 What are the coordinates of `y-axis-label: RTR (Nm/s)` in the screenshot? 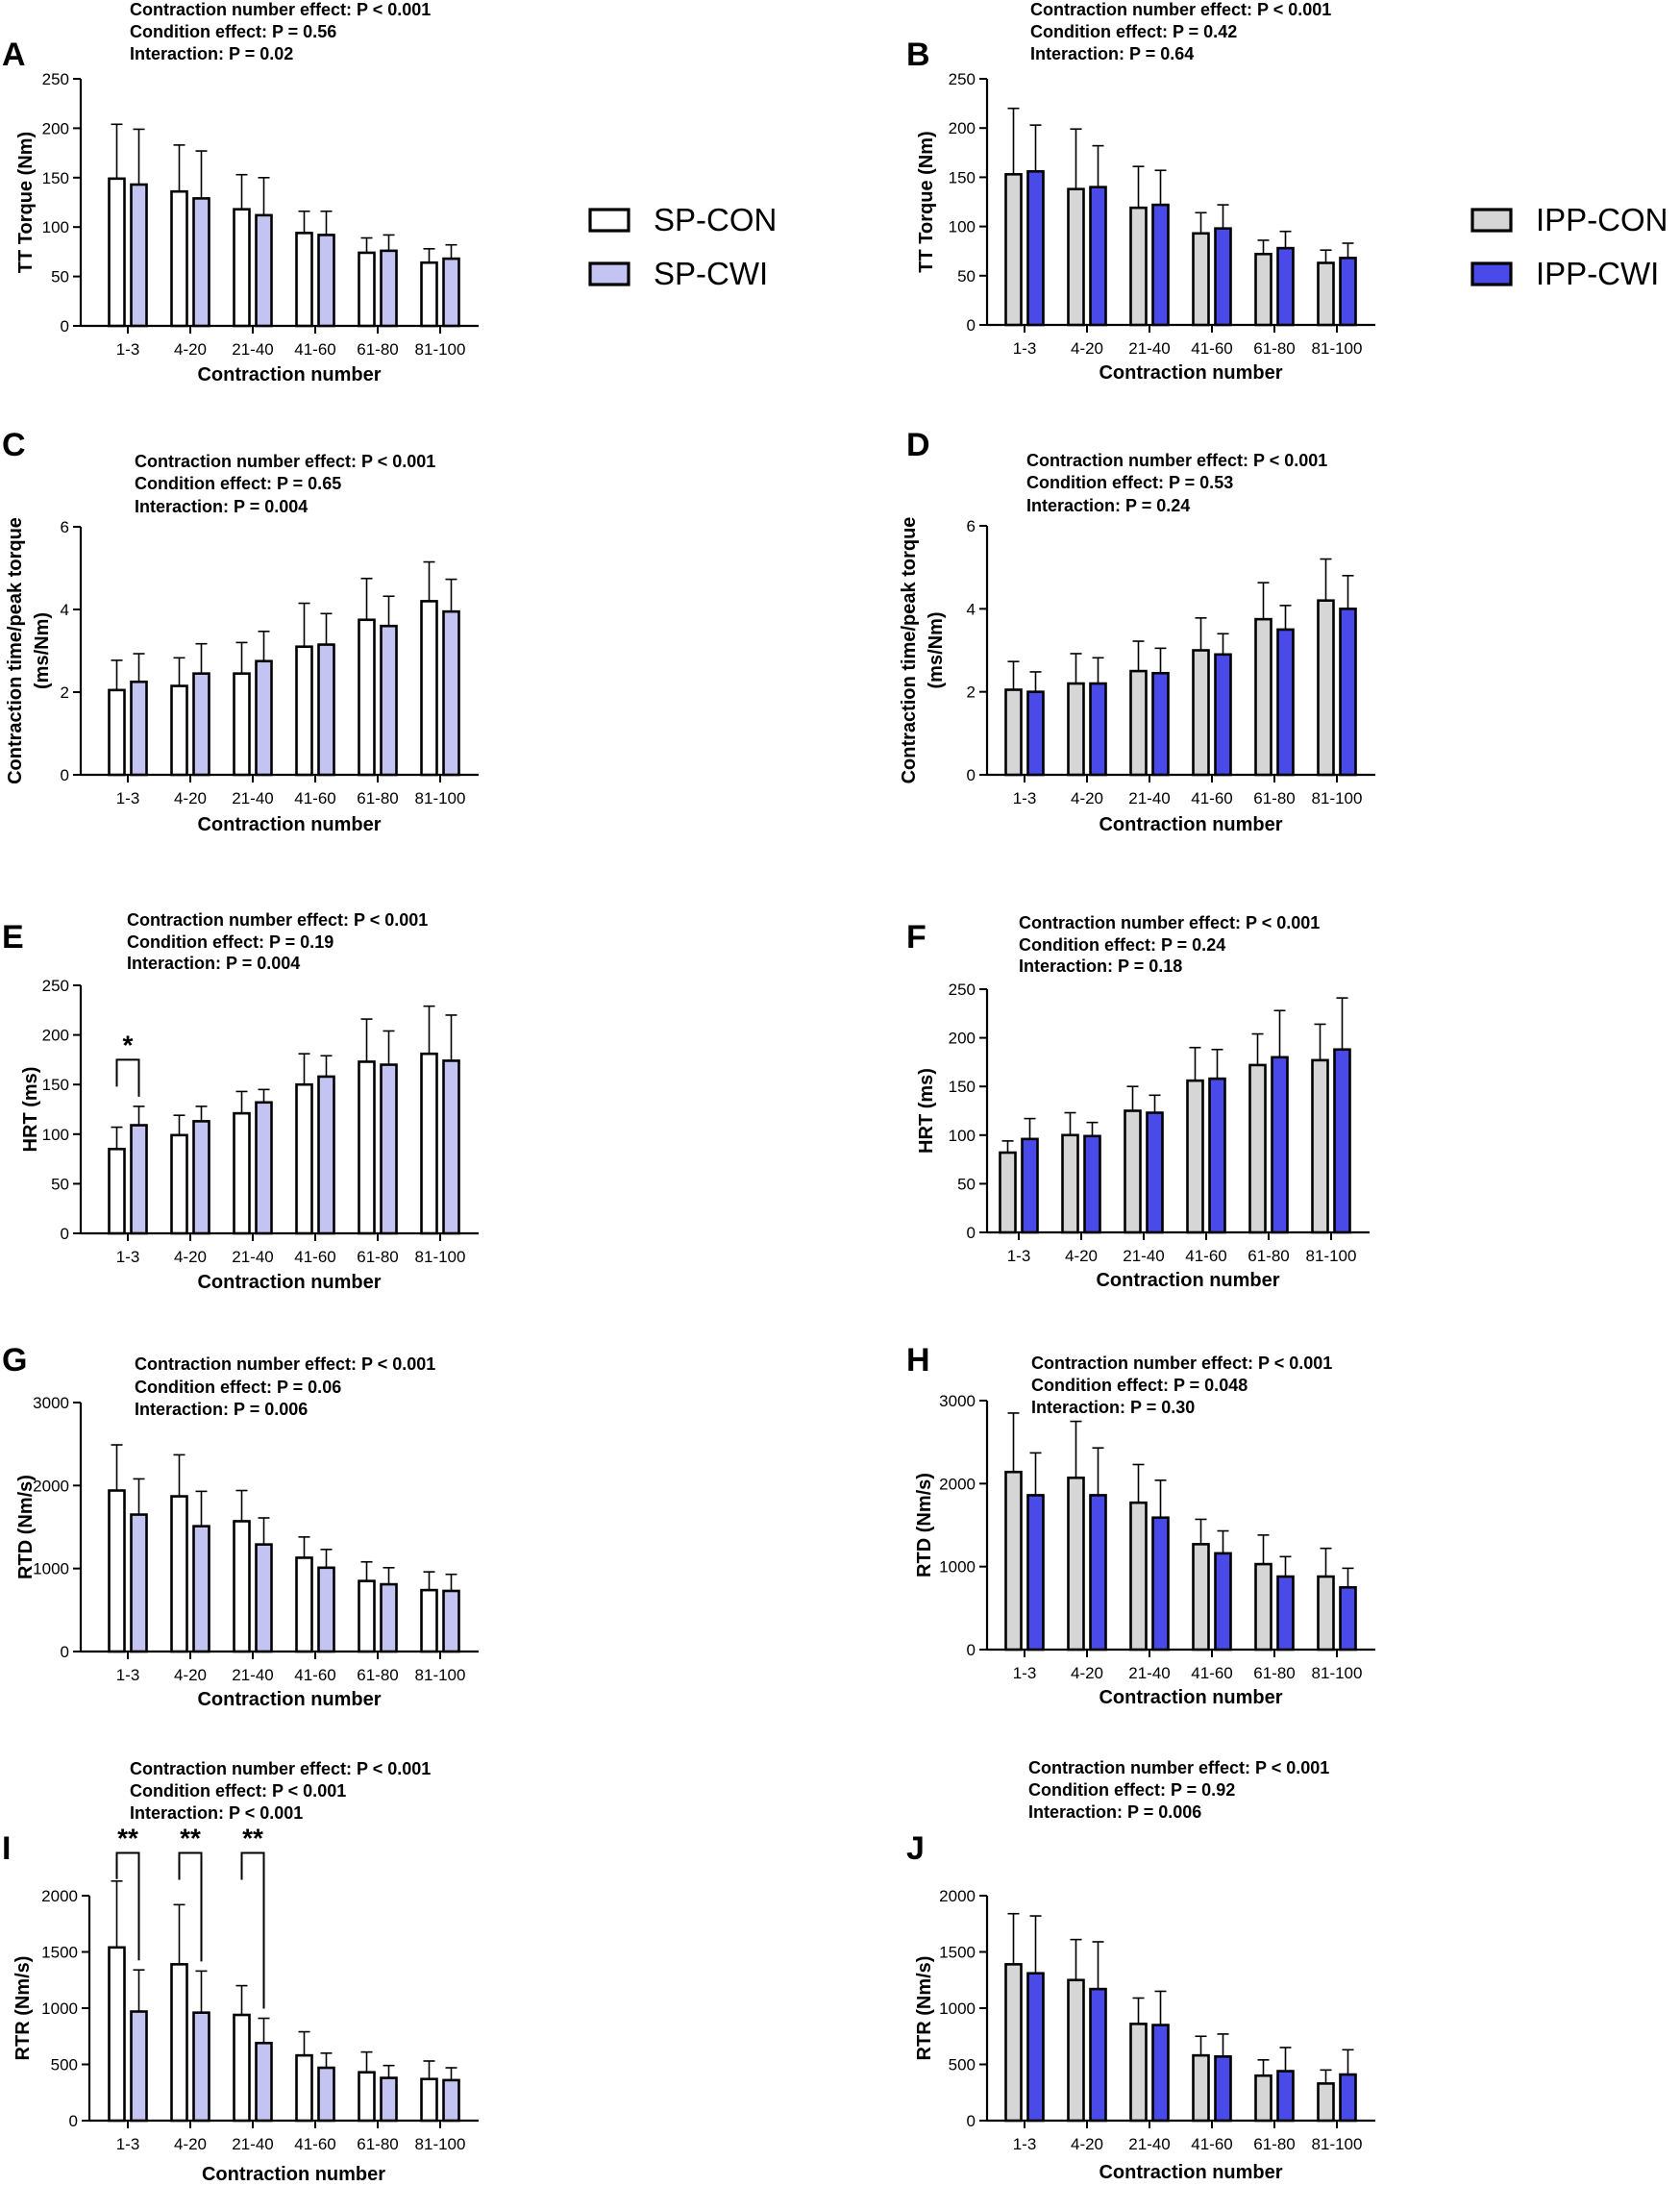 It's located at (924, 2008).